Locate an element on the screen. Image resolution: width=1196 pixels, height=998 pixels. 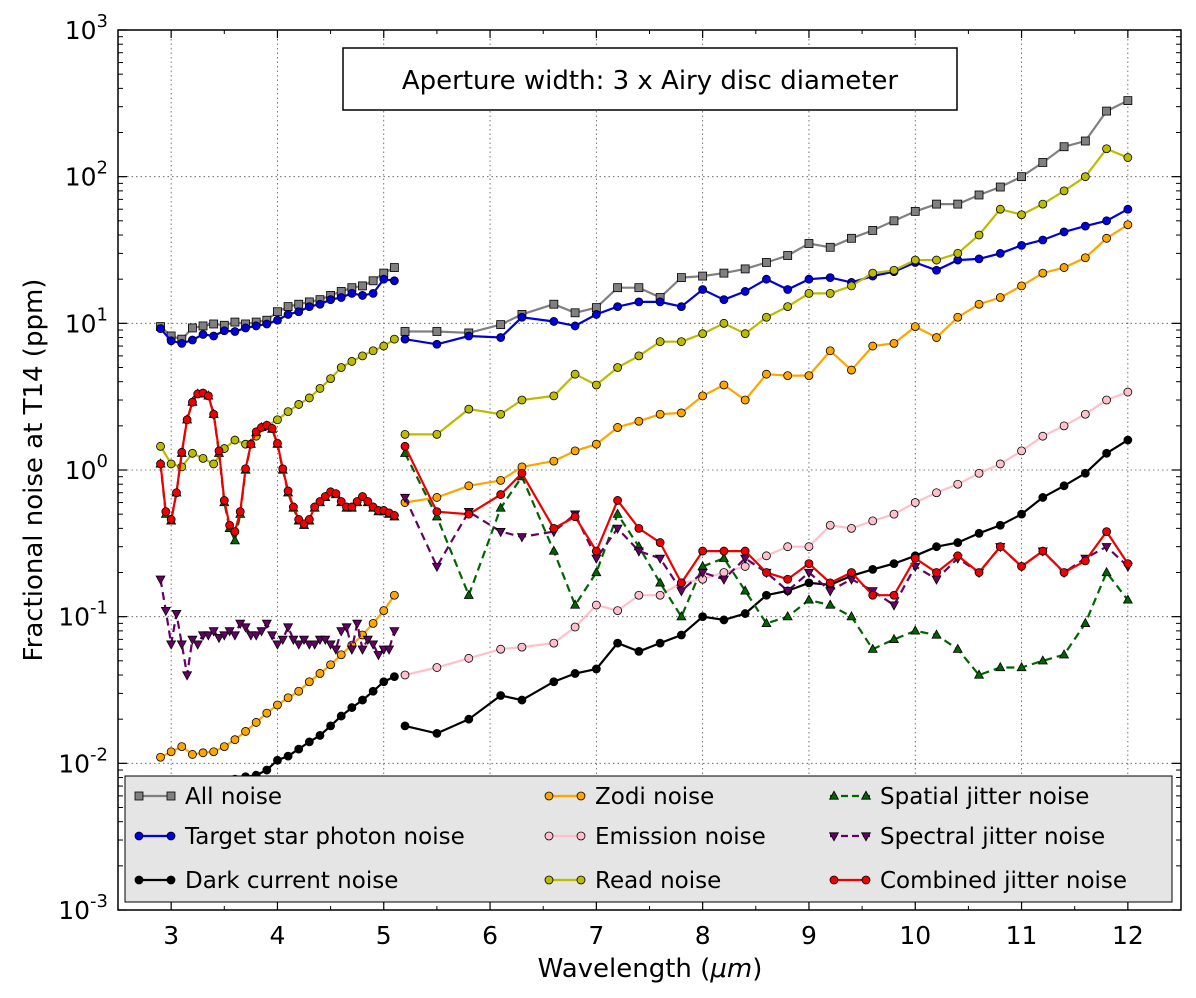
x-tick-label: 6 is located at coordinates (490, 935).